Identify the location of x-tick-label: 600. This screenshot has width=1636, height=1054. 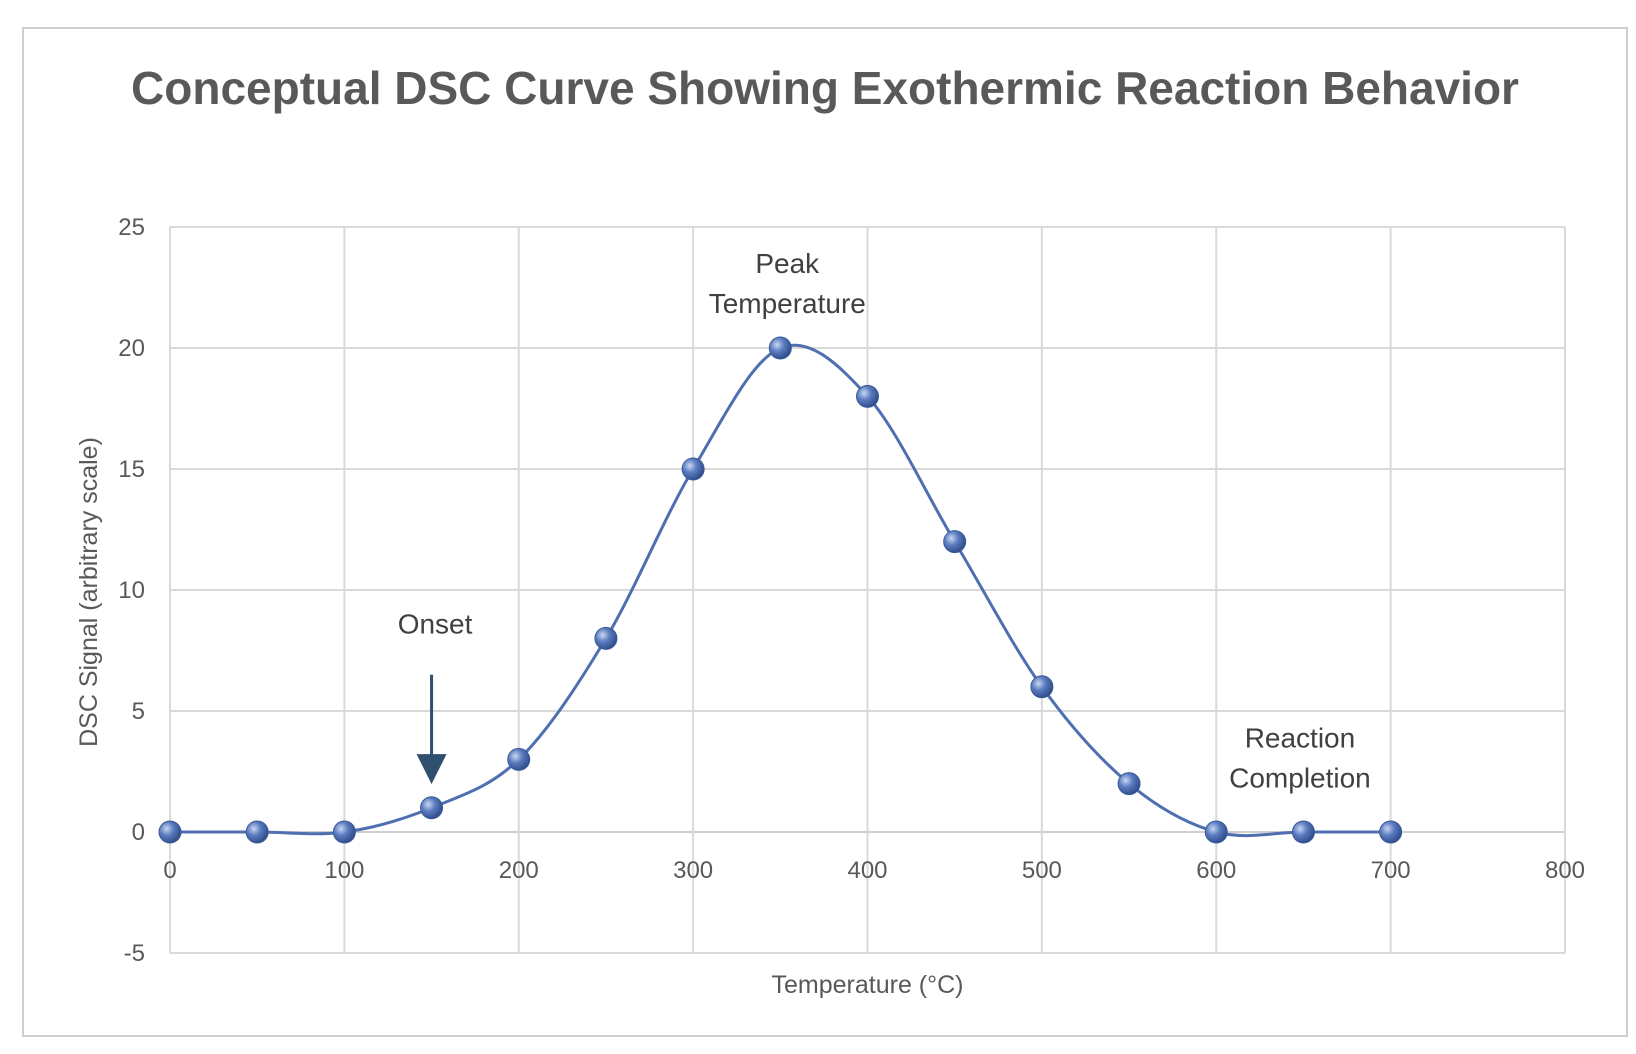
(1216, 870).